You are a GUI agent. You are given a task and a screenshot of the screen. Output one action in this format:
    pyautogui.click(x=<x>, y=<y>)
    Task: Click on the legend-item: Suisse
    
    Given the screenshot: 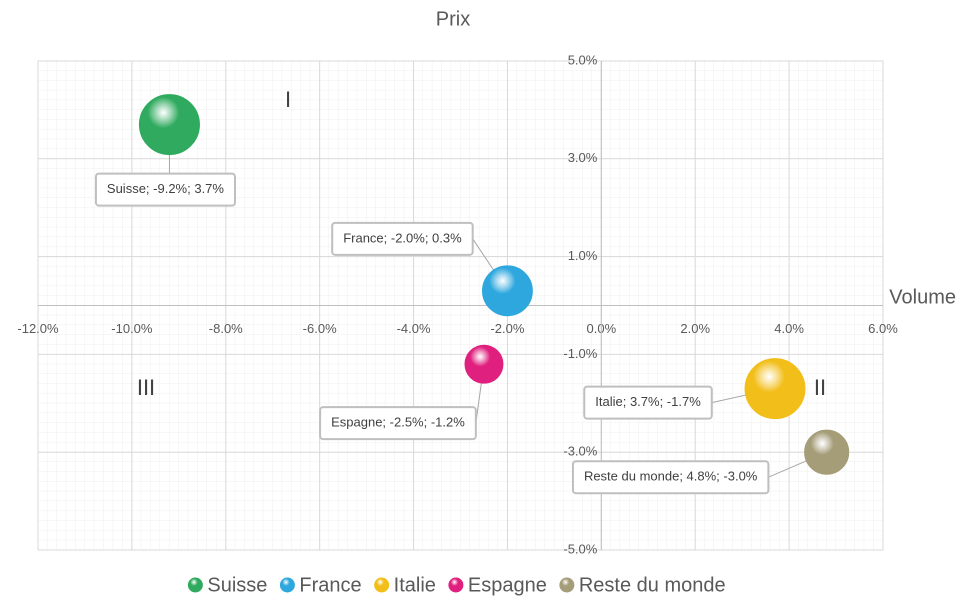 What is the action you would take?
    pyautogui.click(x=227, y=585)
    